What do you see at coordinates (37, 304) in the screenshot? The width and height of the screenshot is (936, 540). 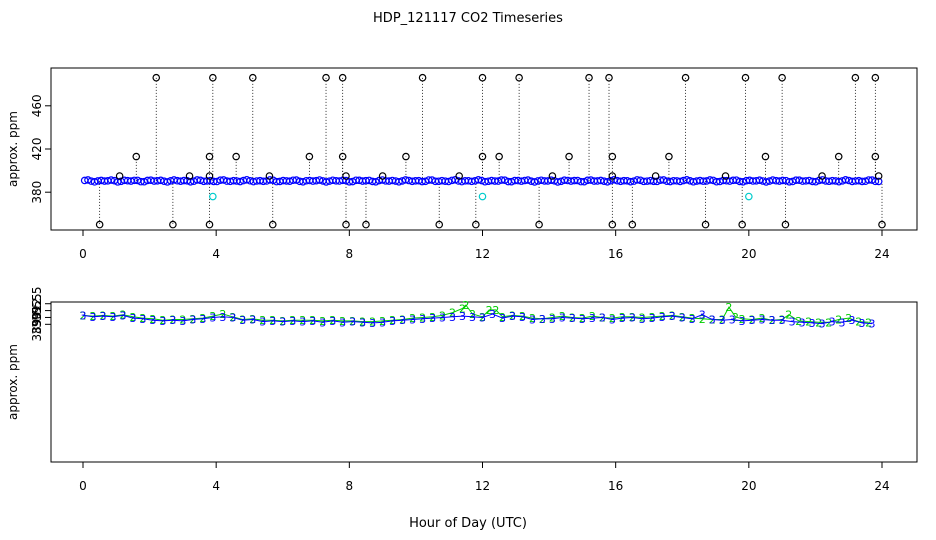 I see `y-tick-label: 392.5` at bounding box center [37, 304].